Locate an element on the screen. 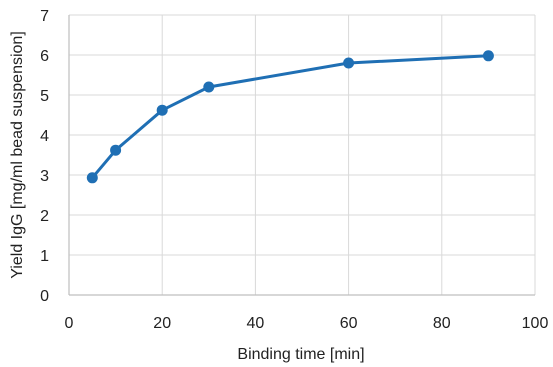 The width and height of the screenshot is (553, 367). y-tick-label: 6 is located at coordinates (44, 56).